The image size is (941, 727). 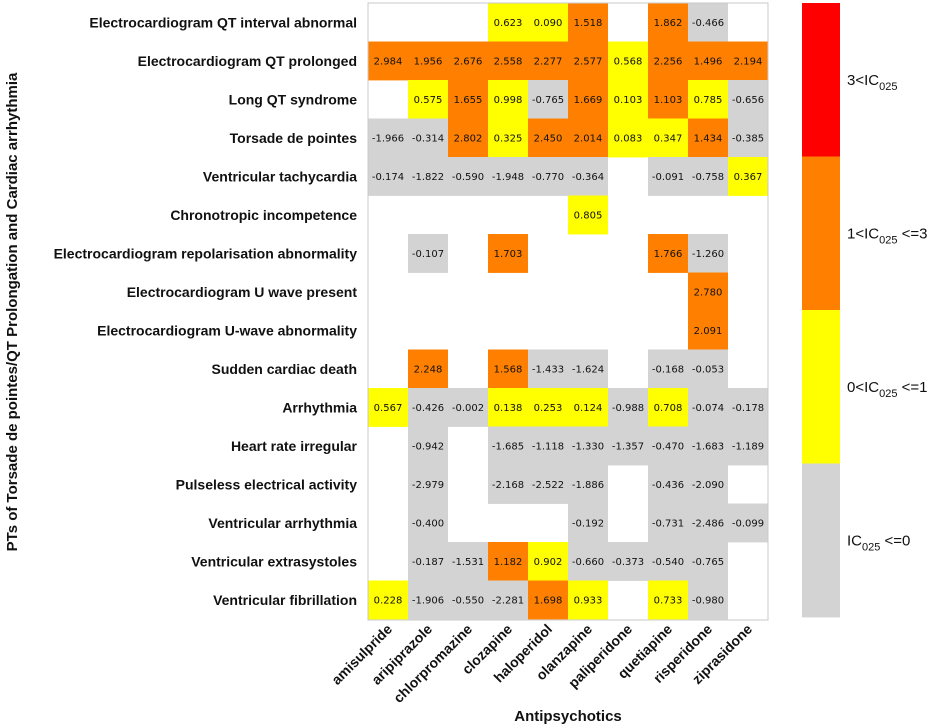 What do you see at coordinates (548, 408) in the screenshot?
I see `cell-value: 0.253` at bounding box center [548, 408].